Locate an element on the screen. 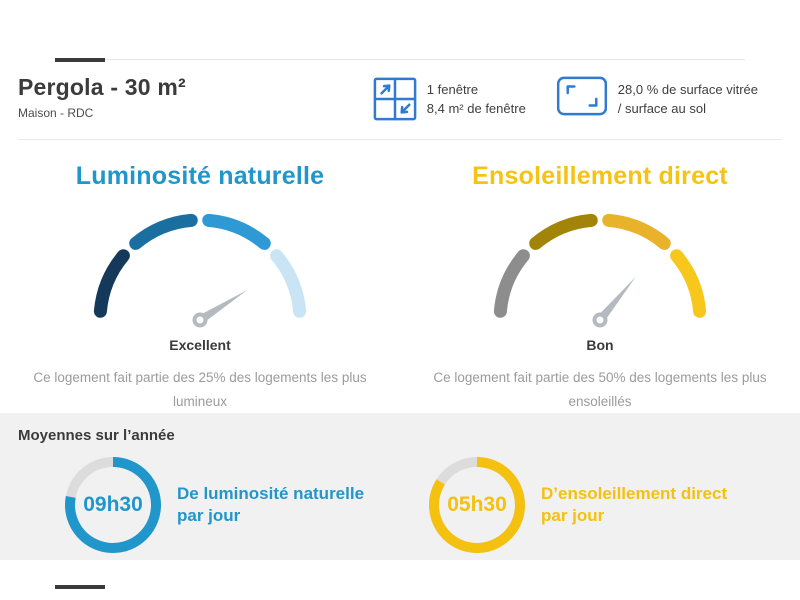  luminosity-rating: Excellent is located at coordinates (200, 345).